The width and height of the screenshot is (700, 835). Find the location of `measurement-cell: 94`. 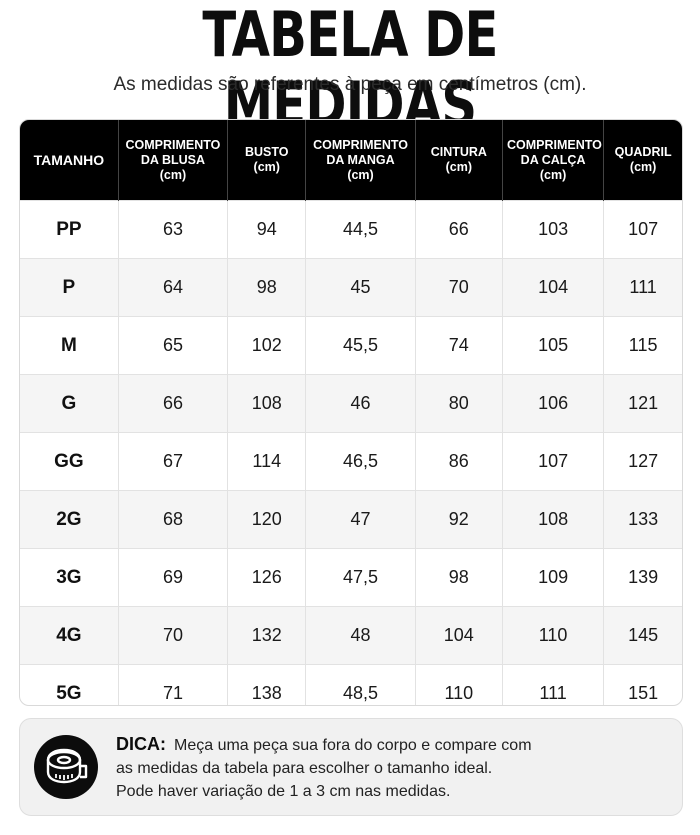

measurement-cell: 94 is located at coordinates (267, 229).